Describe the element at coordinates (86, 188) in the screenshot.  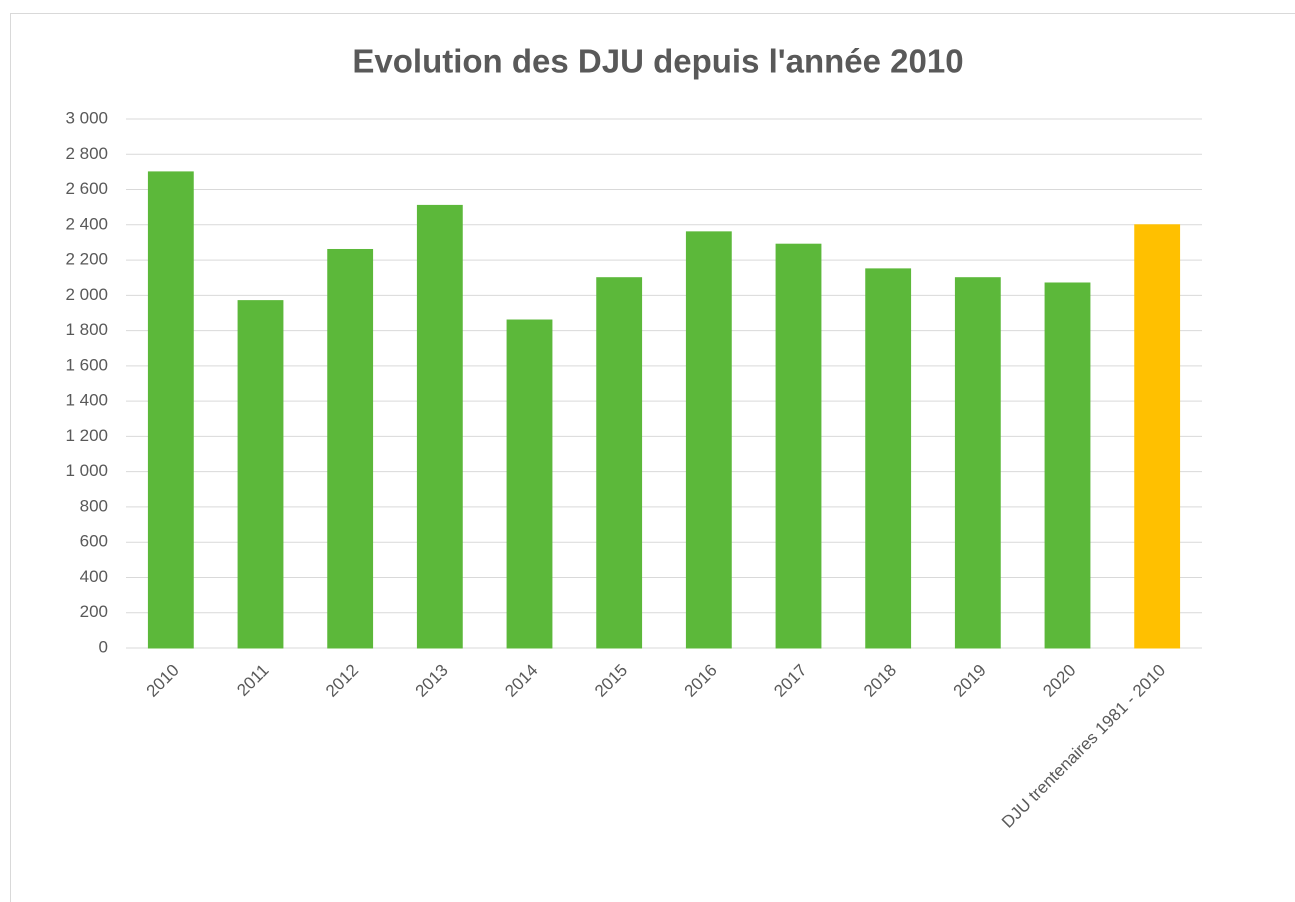
I see `y-tick-label: 2 600` at that location.